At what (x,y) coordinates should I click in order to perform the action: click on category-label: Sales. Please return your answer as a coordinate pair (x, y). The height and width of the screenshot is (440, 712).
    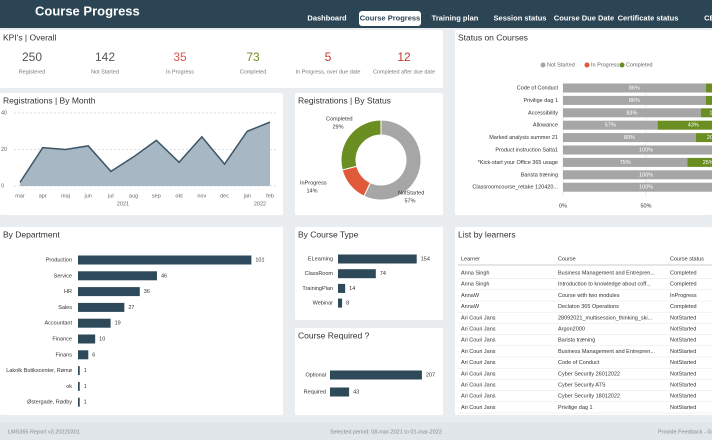
    Looking at the image, I should click on (65, 308).